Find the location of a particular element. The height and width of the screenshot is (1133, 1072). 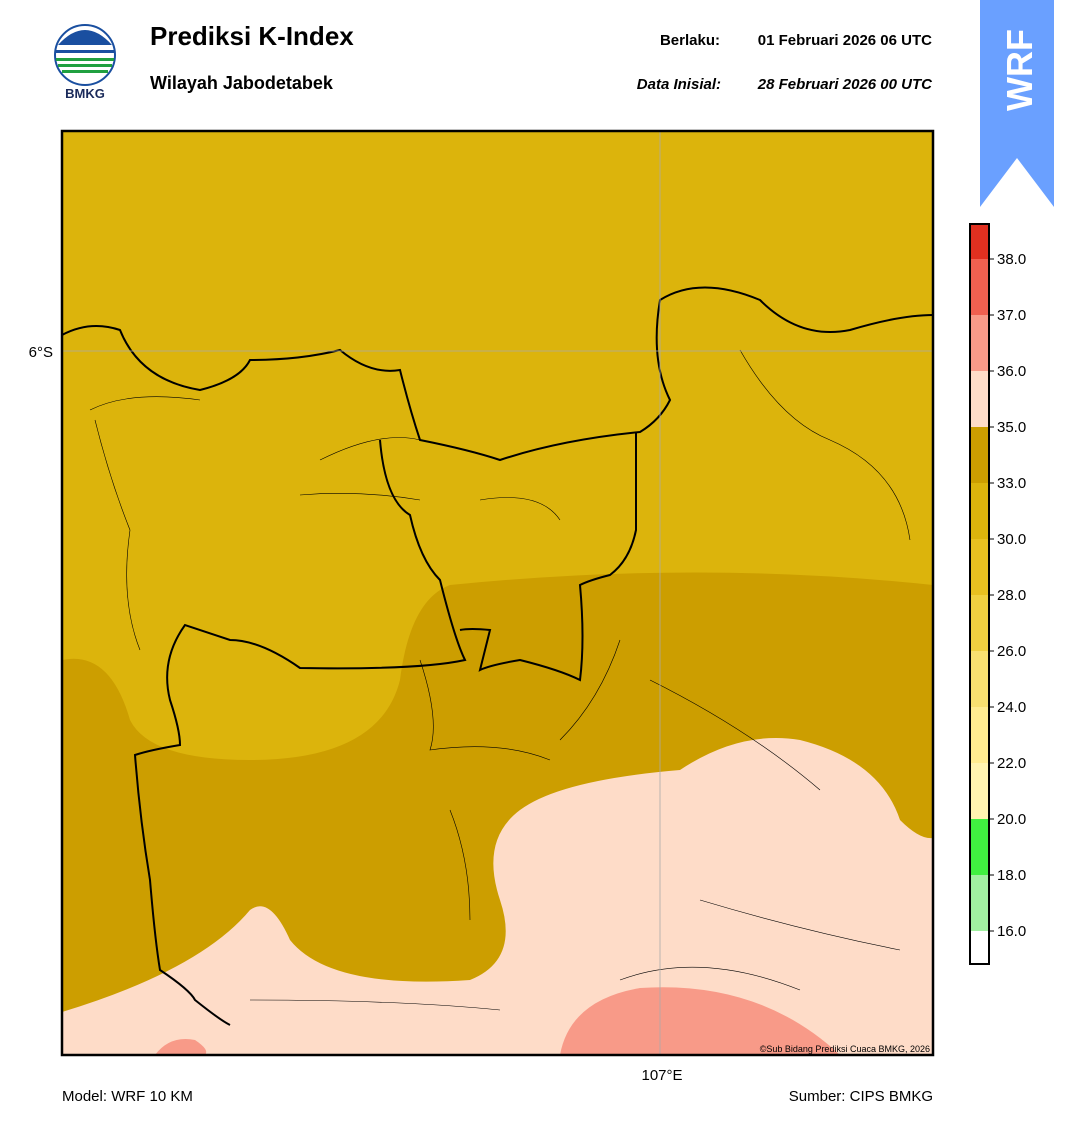

colorbar-tick-label: 30.0 is located at coordinates (1011, 539).